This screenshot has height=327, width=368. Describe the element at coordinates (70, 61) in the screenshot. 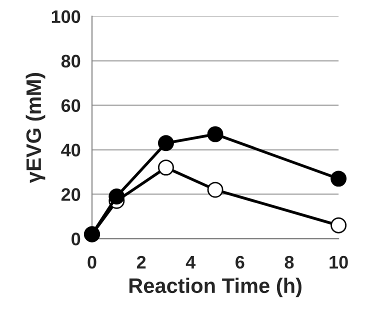

I see `y-tick-label: 80` at that location.